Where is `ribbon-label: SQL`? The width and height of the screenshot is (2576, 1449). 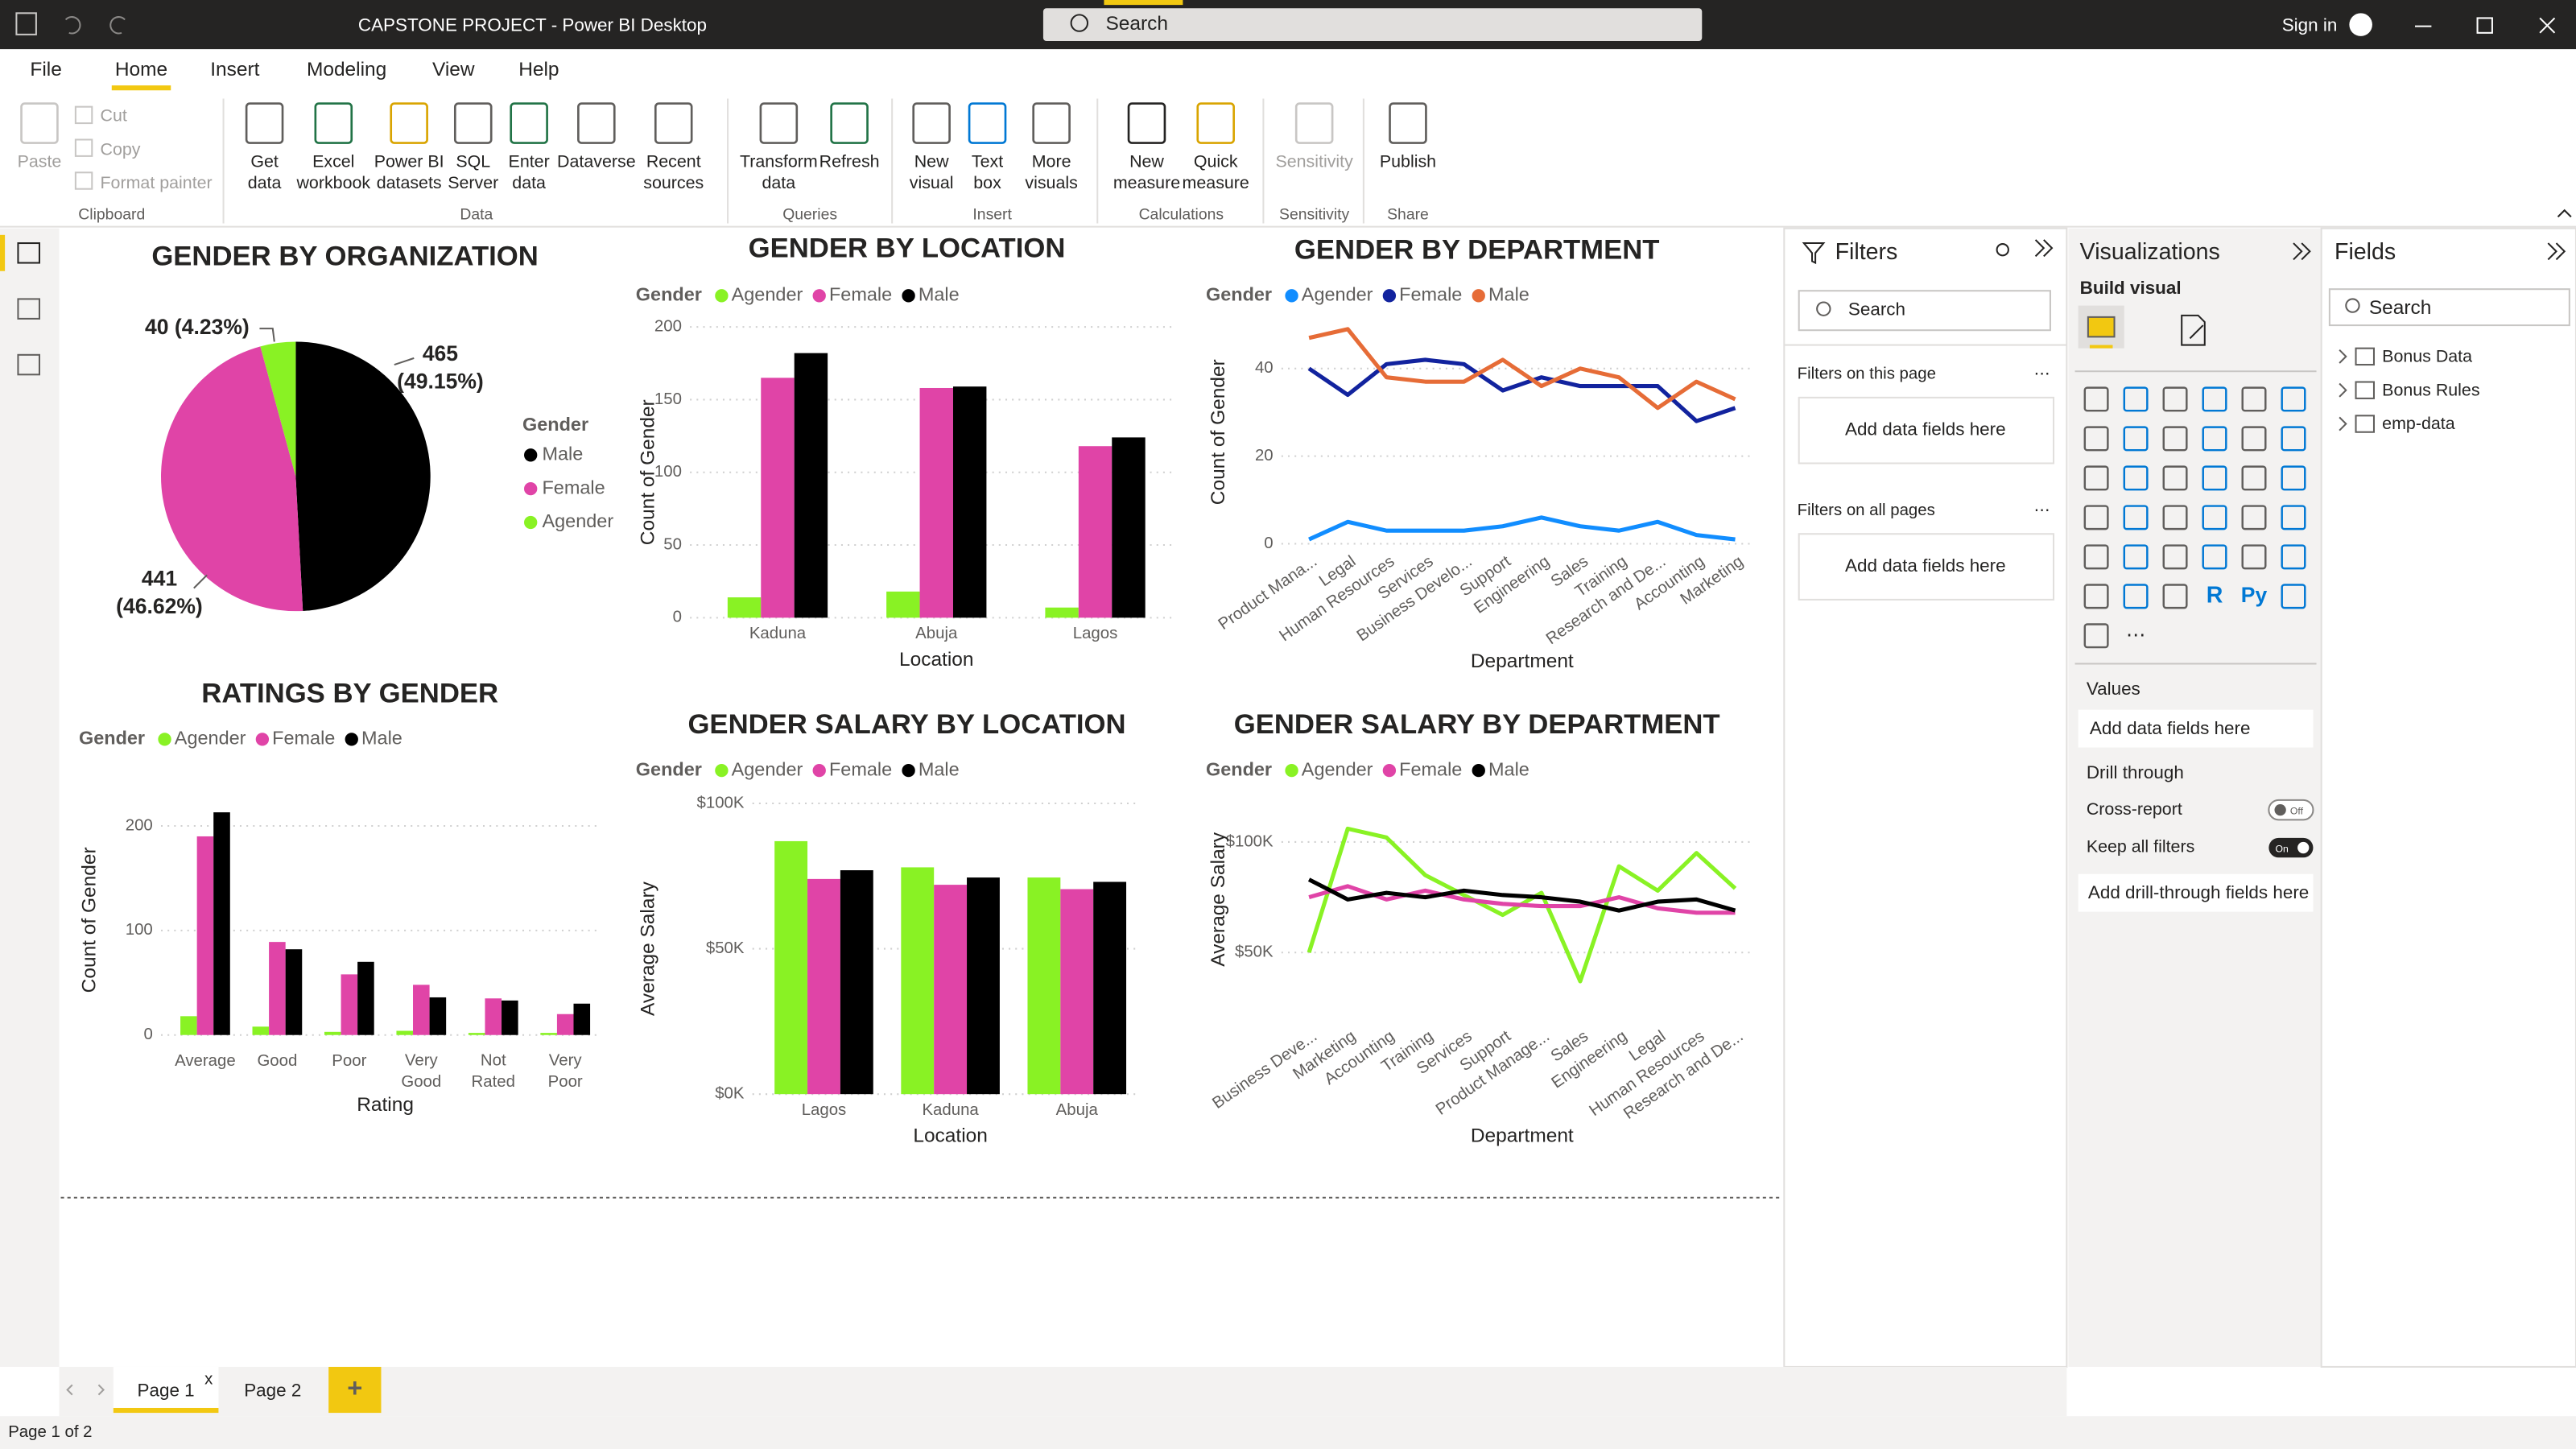
ribbon-label: SQL is located at coordinates (473, 161).